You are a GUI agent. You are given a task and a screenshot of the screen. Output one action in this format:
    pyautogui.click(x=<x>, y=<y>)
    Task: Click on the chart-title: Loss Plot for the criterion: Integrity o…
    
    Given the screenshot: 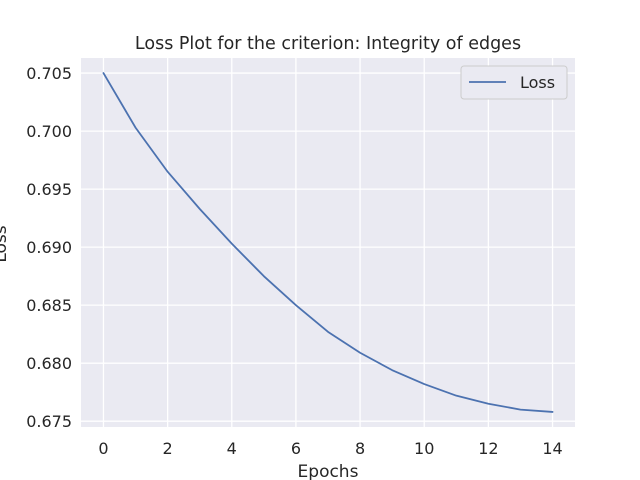 What is the action you would take?
    pyautogui.click(x=328, y=44)
    